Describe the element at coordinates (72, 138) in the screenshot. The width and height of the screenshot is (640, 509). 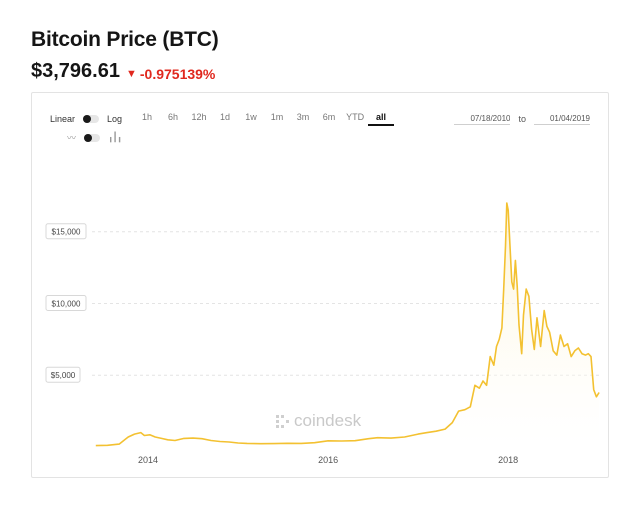
I see `line-chart-icon: 〰` at that location.